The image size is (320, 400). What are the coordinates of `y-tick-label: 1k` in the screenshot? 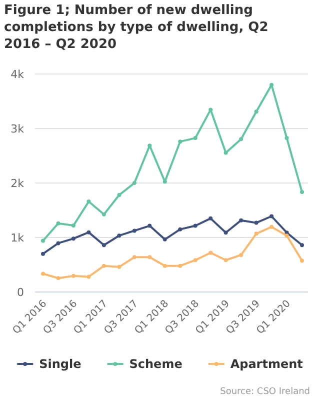 It's located at (17, 238).